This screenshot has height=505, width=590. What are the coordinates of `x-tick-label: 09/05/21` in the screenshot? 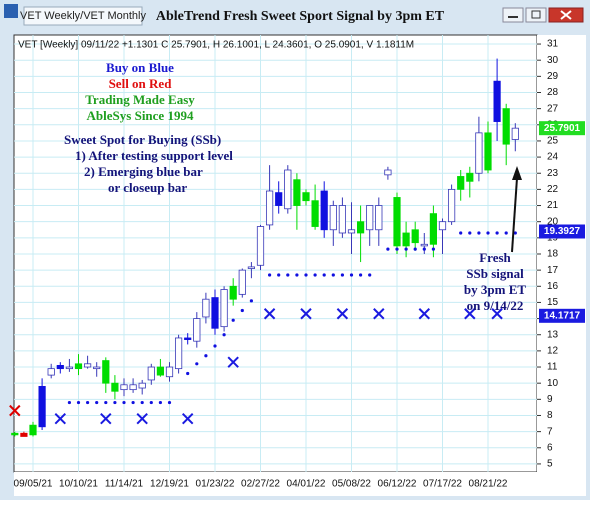 It's located at (33, 484).